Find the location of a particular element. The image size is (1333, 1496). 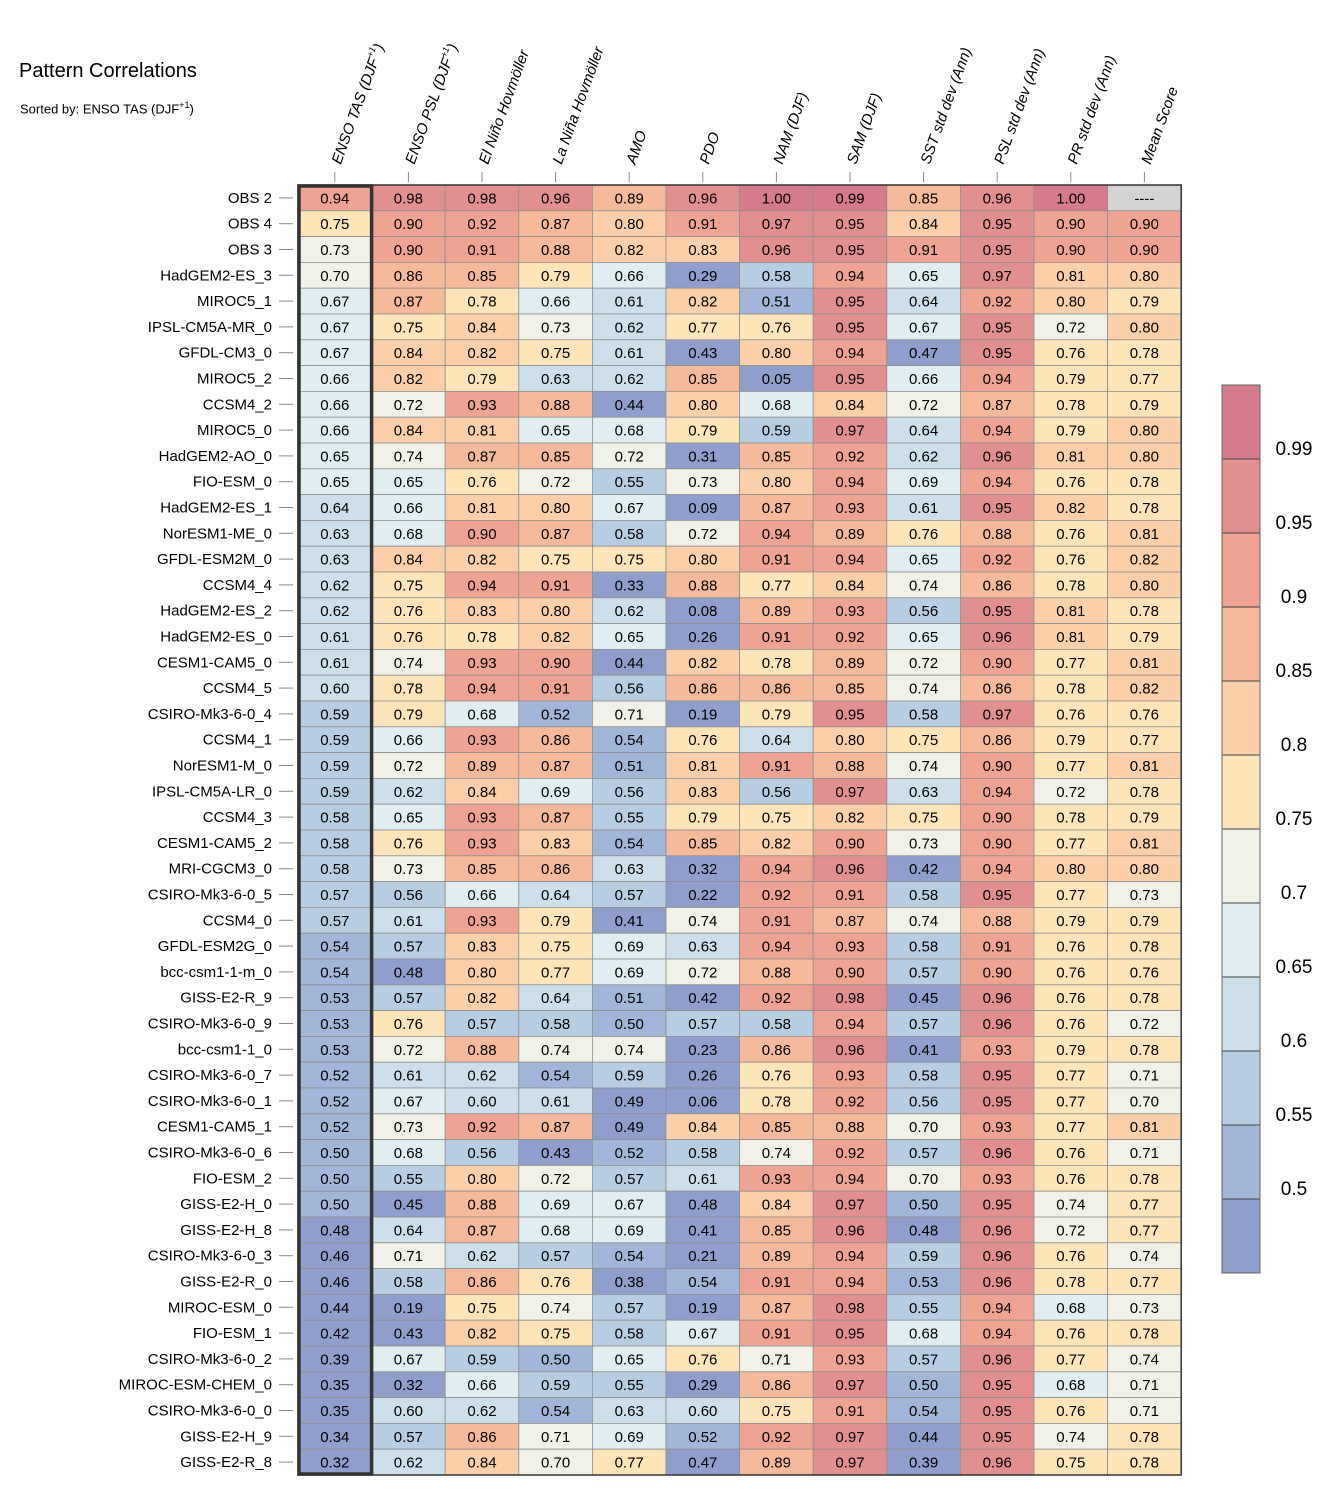

row-label: CSIRO-Mk3-6-0_2 is located at coordinates (210, 1359).